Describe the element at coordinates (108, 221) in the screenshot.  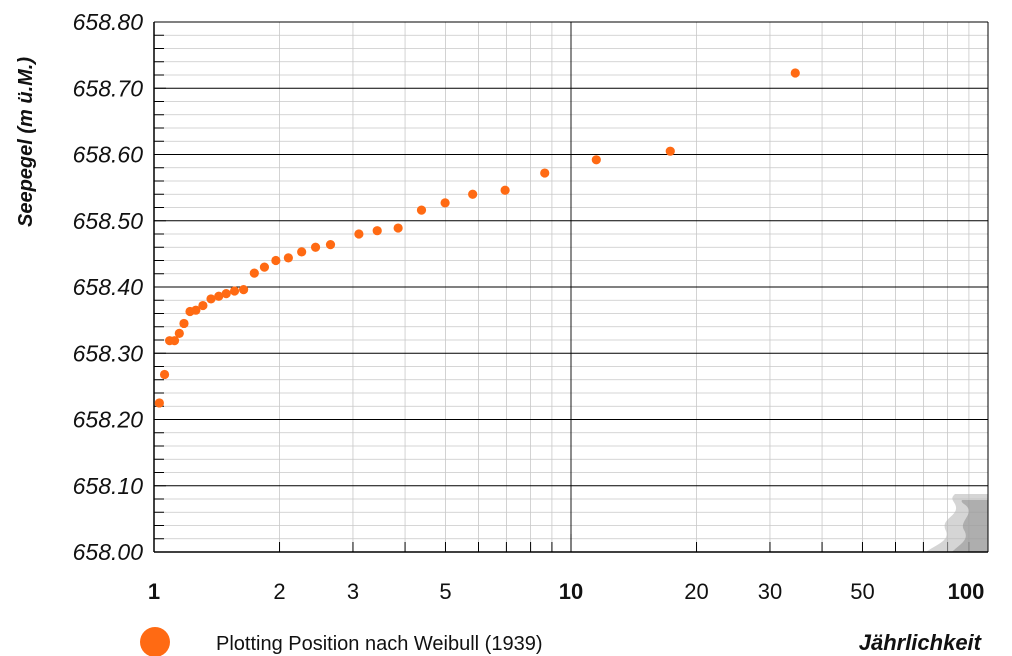
I see `y-tick-label: 658.50` at that location.